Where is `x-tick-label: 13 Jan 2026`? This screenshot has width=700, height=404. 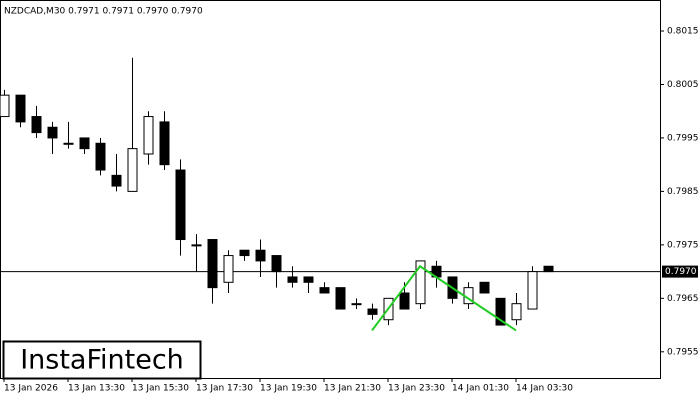 x-tick-label: 13 Jan 2026 is located at coordinates (31, 389).